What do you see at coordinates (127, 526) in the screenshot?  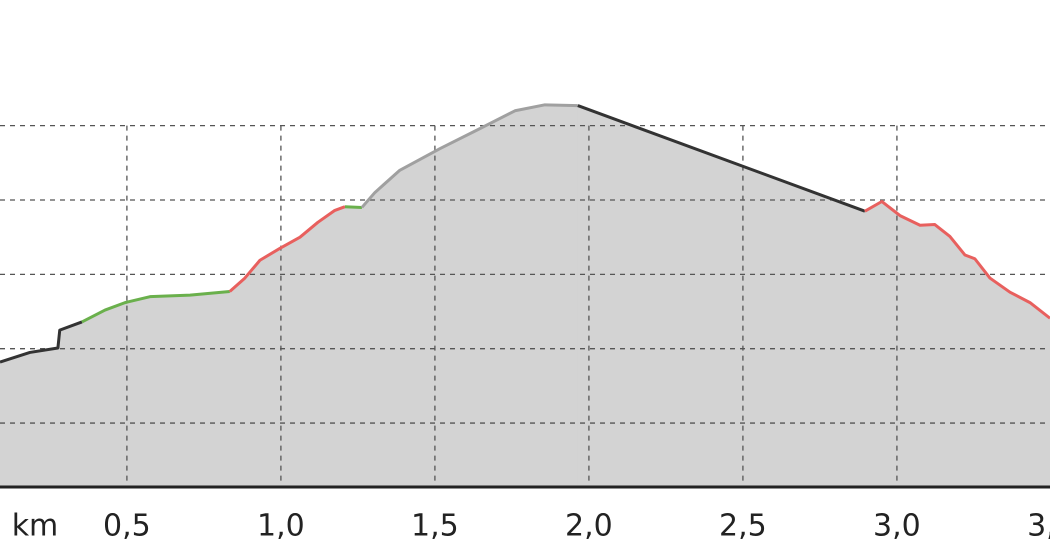 I see `x-tick-label: 0,5` at bounding box center [127, 526].